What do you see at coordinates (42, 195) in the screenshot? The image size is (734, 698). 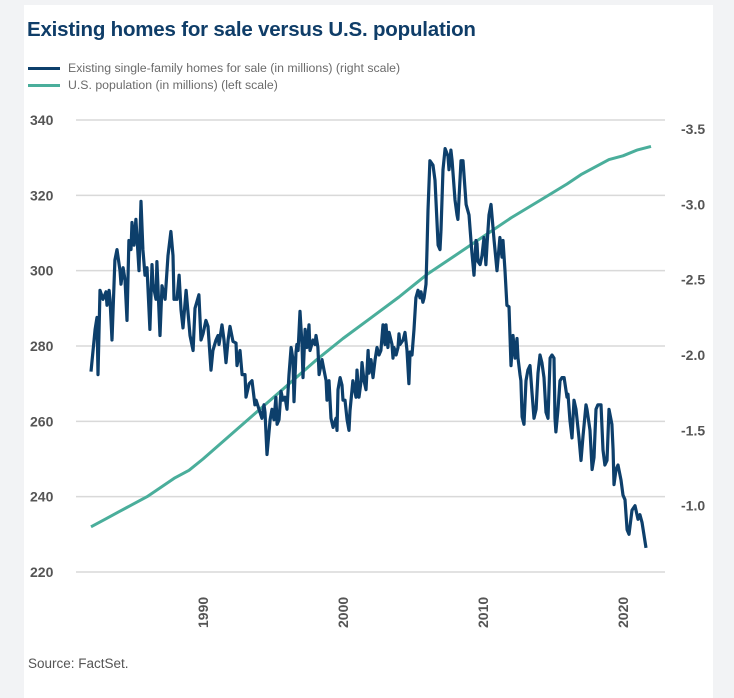 I see `left-tick-label: 320` at bounding box center [42, 195].